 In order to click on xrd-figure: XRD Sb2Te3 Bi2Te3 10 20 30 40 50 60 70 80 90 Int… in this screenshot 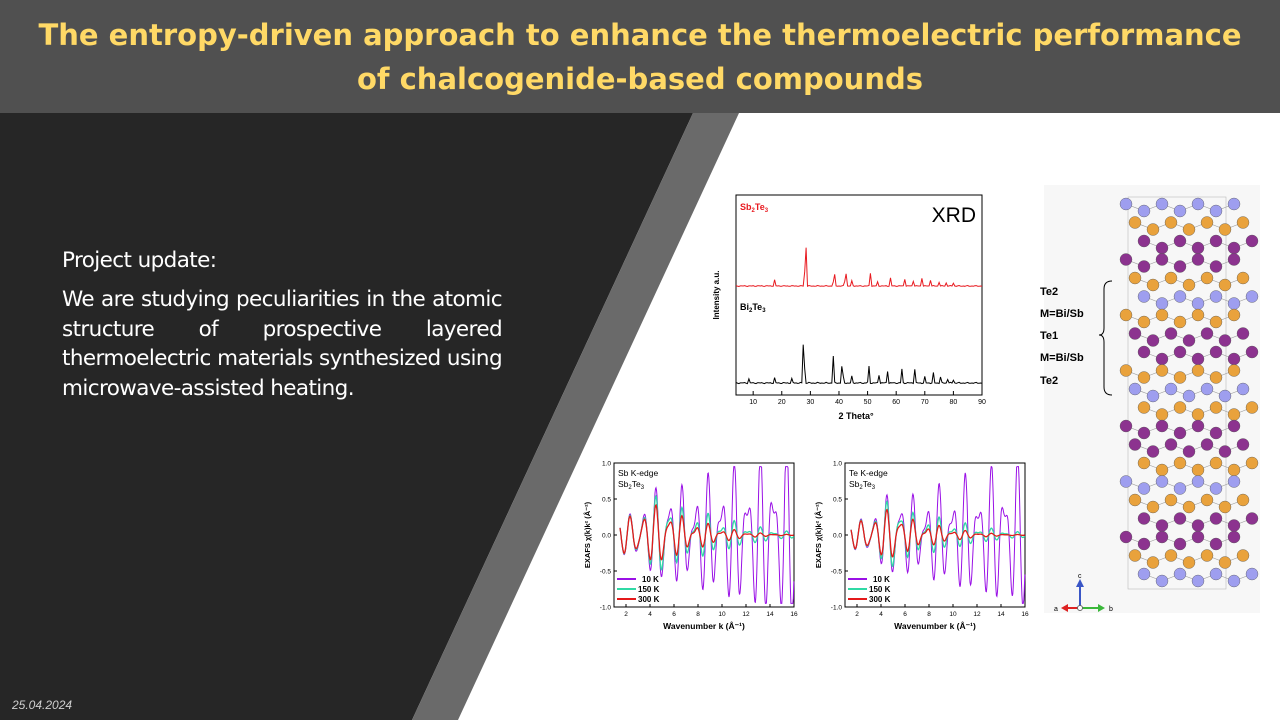, I will do `click(849, 307)`.